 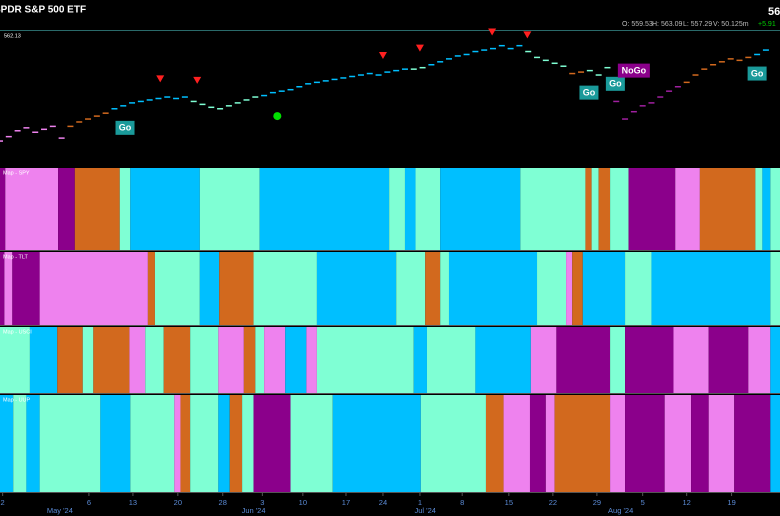 I want to click on x-tick-label: 29, so click(x=597, y=502).